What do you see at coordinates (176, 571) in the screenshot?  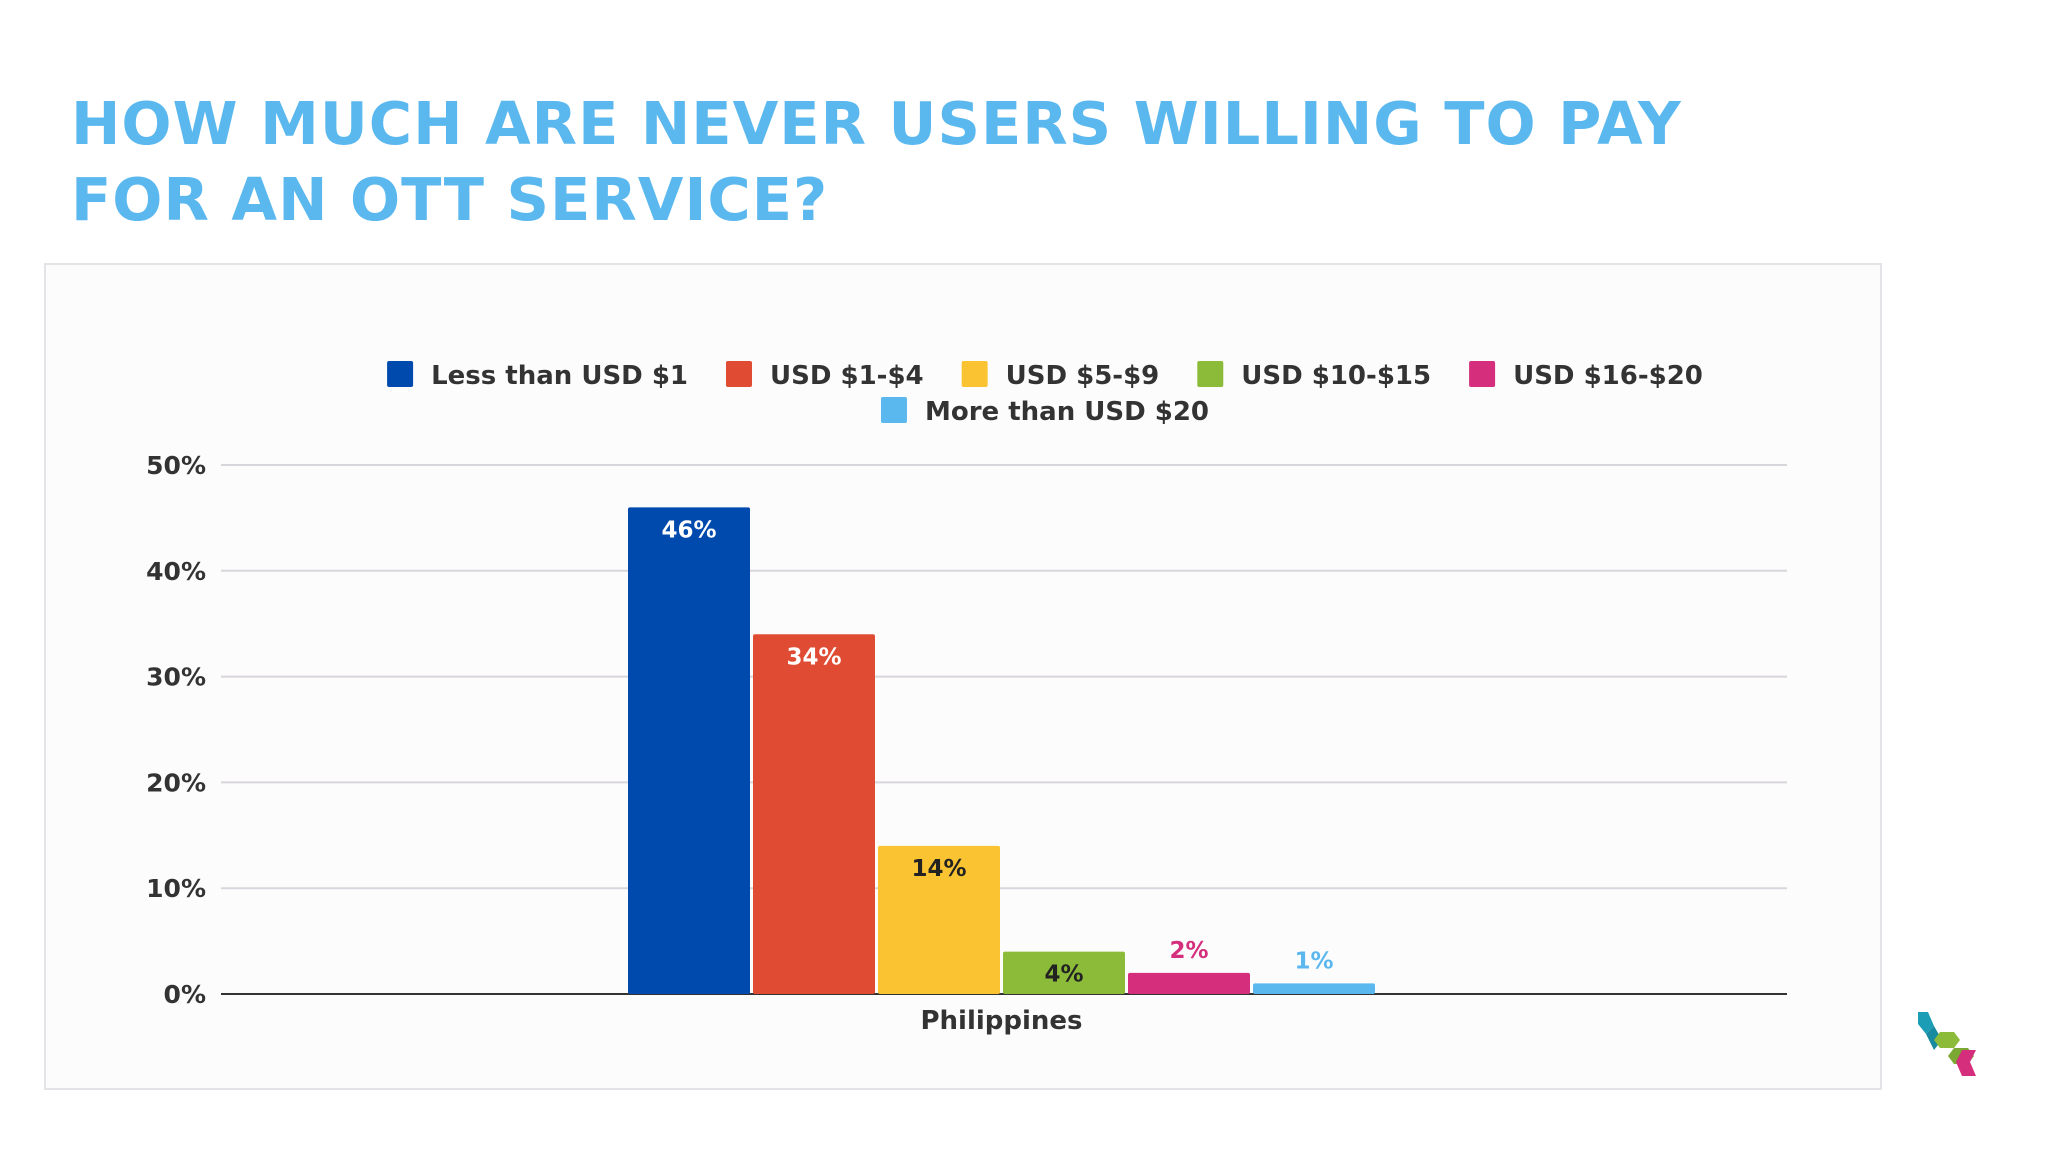 I see `y-tick-label: 40%` at bounding box center [176, 571].